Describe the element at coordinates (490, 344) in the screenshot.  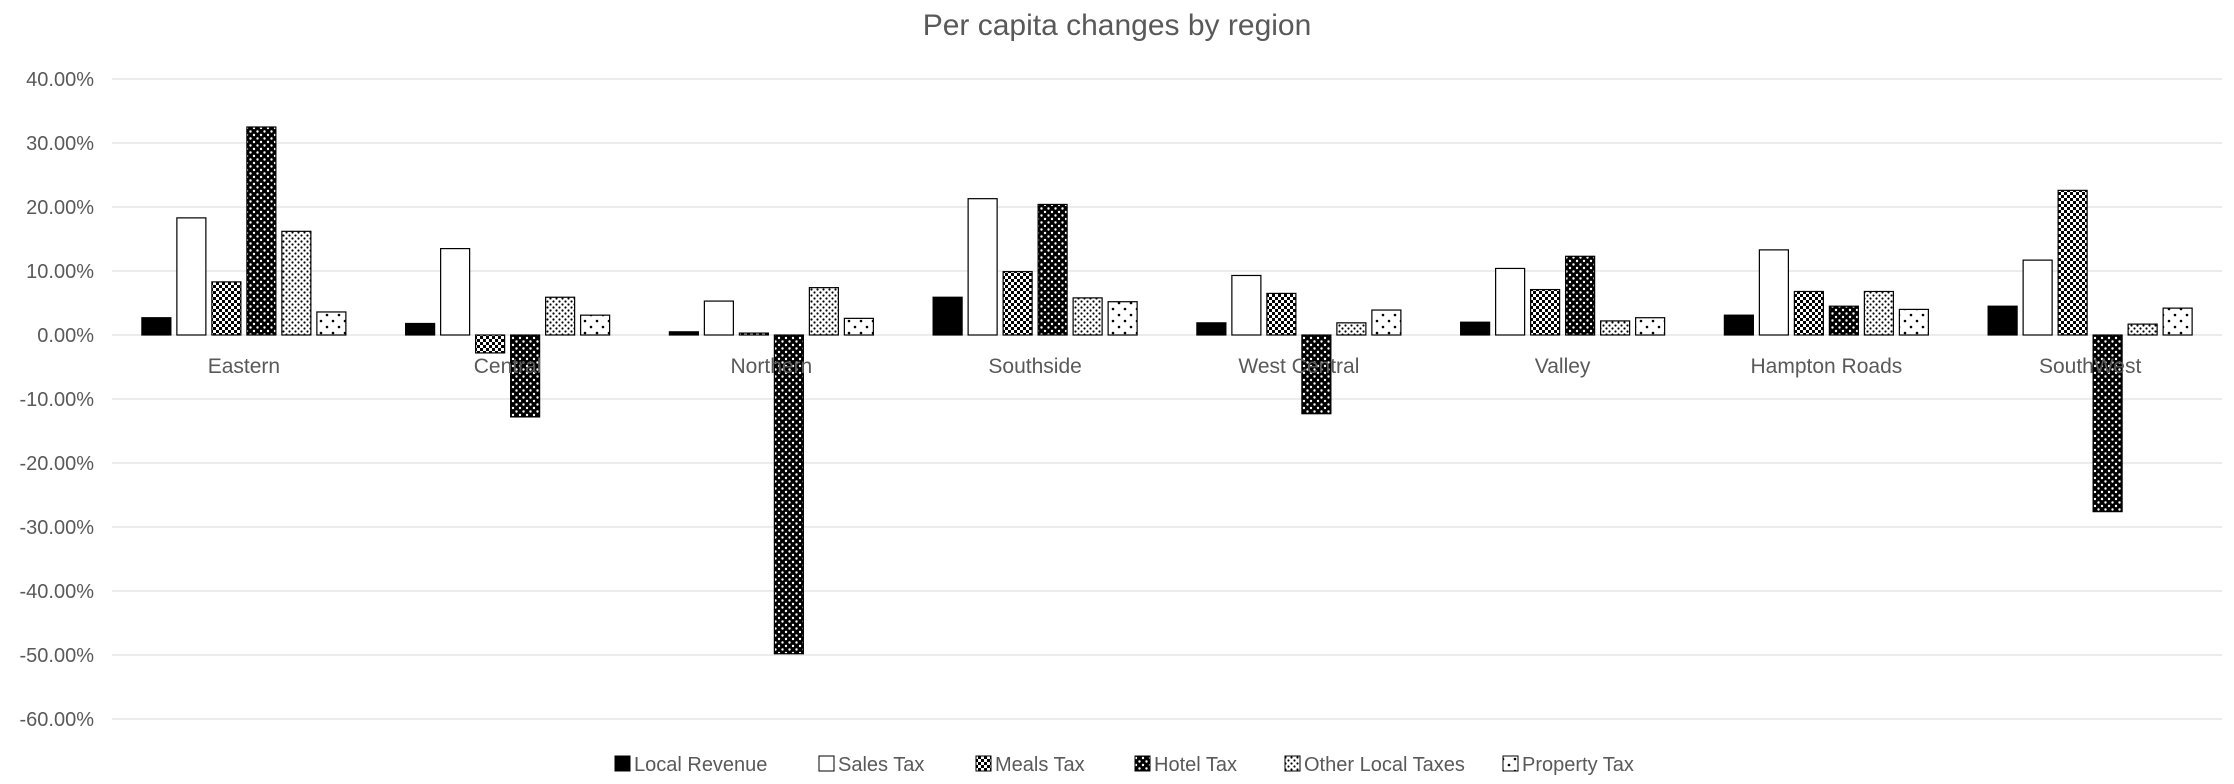
I see `bar-meals-tax-central` at that location.